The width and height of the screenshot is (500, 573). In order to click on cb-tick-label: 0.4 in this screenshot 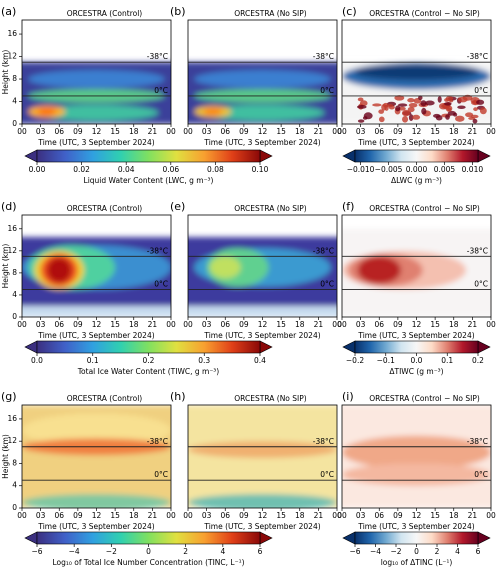, I will do `click(260, 360)`.